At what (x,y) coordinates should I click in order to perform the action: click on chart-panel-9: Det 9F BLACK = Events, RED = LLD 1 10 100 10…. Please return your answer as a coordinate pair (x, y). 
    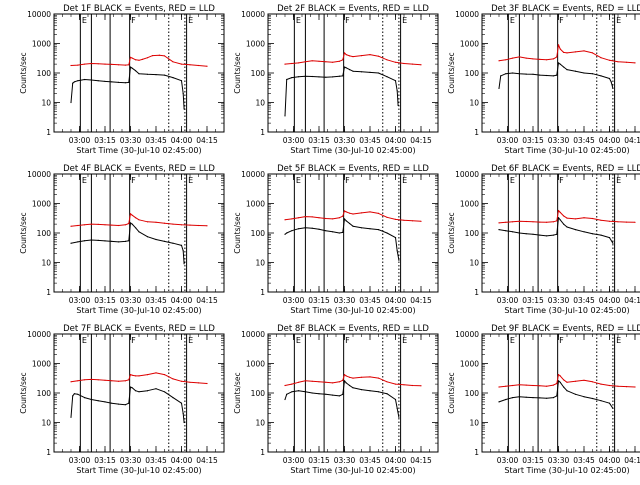
    Looking at the image, I should click on (543, 399).